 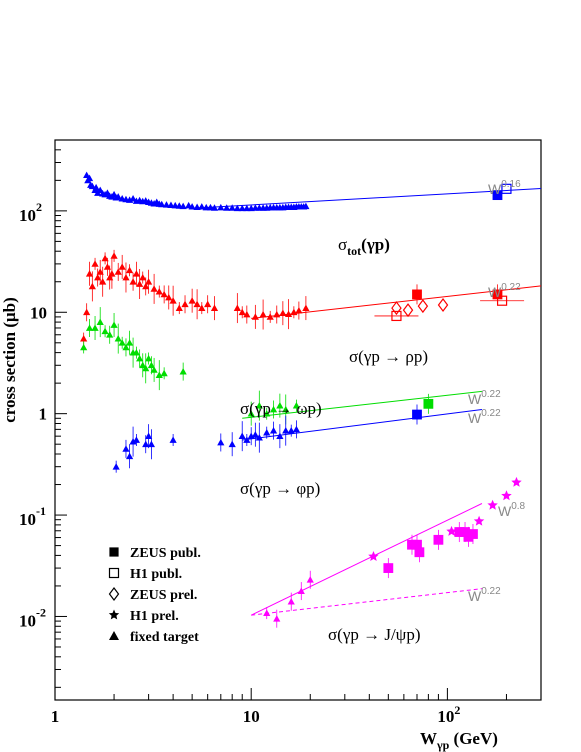 What do you see at coordinates (30, 212) in the screenshot?
I see `y-tick-label: 10²` at bounding box center [30, 212].